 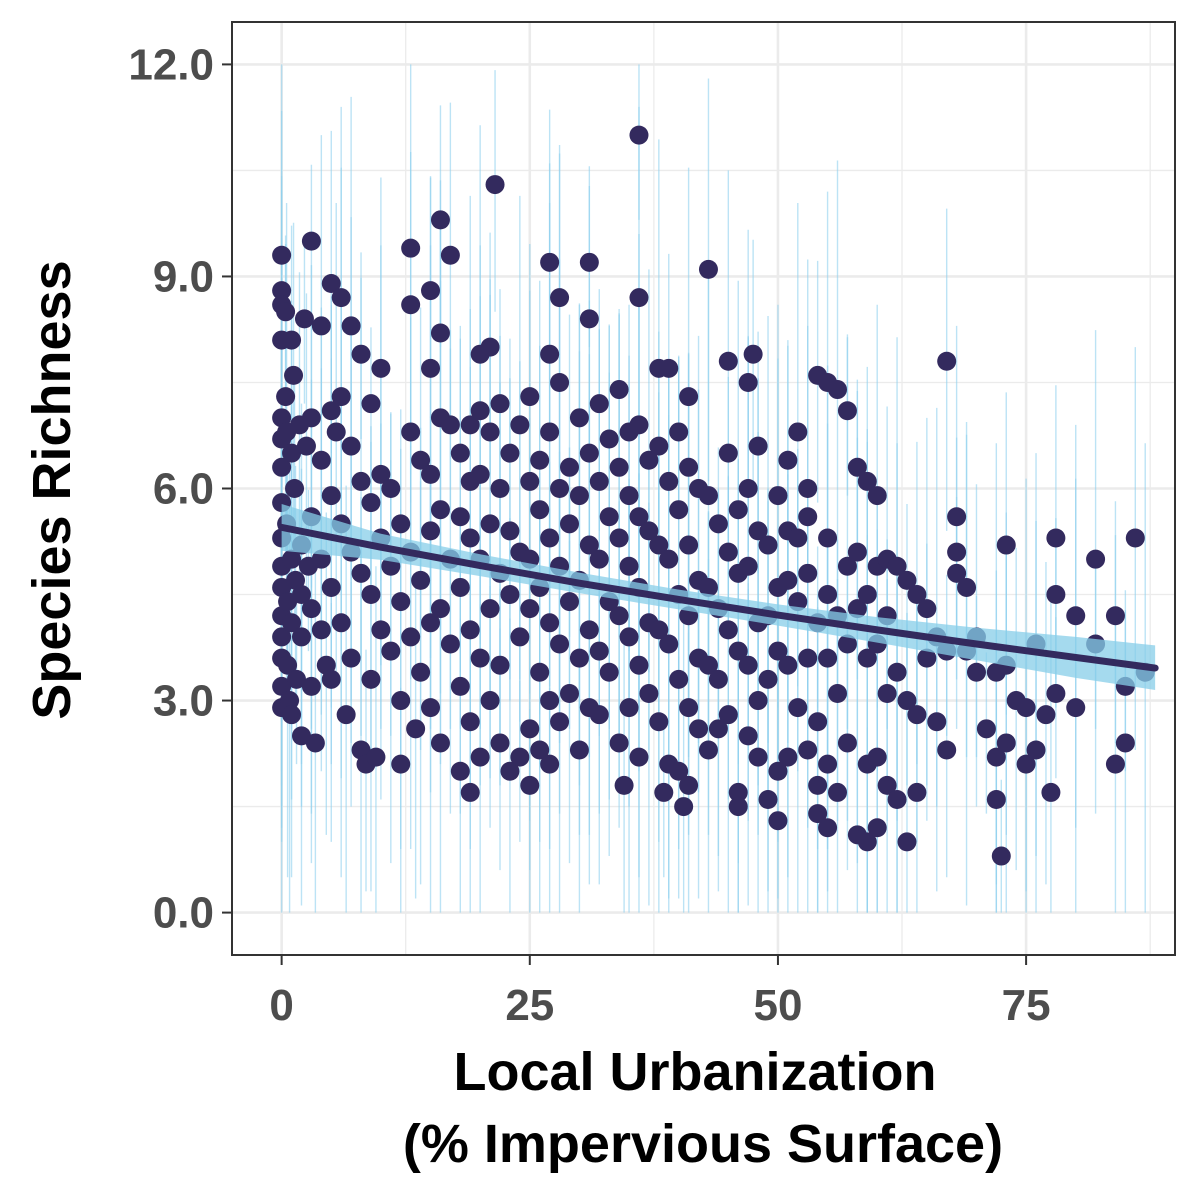 I want to click on y-axis-title: Species Richness, so click(x=52, y=489).